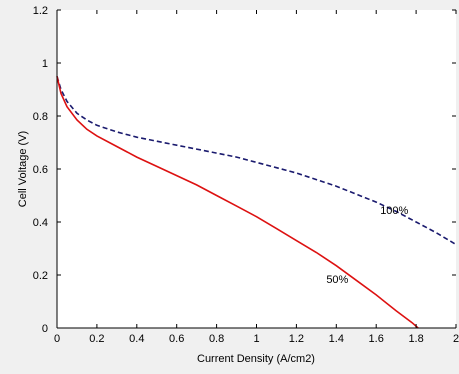 The height and width of the screenshot is (374, 459). What do you see at coordinates (415, 339) in the screenshot?
I see `x-tick-label: 1.8` at bounding box center [415, 339].